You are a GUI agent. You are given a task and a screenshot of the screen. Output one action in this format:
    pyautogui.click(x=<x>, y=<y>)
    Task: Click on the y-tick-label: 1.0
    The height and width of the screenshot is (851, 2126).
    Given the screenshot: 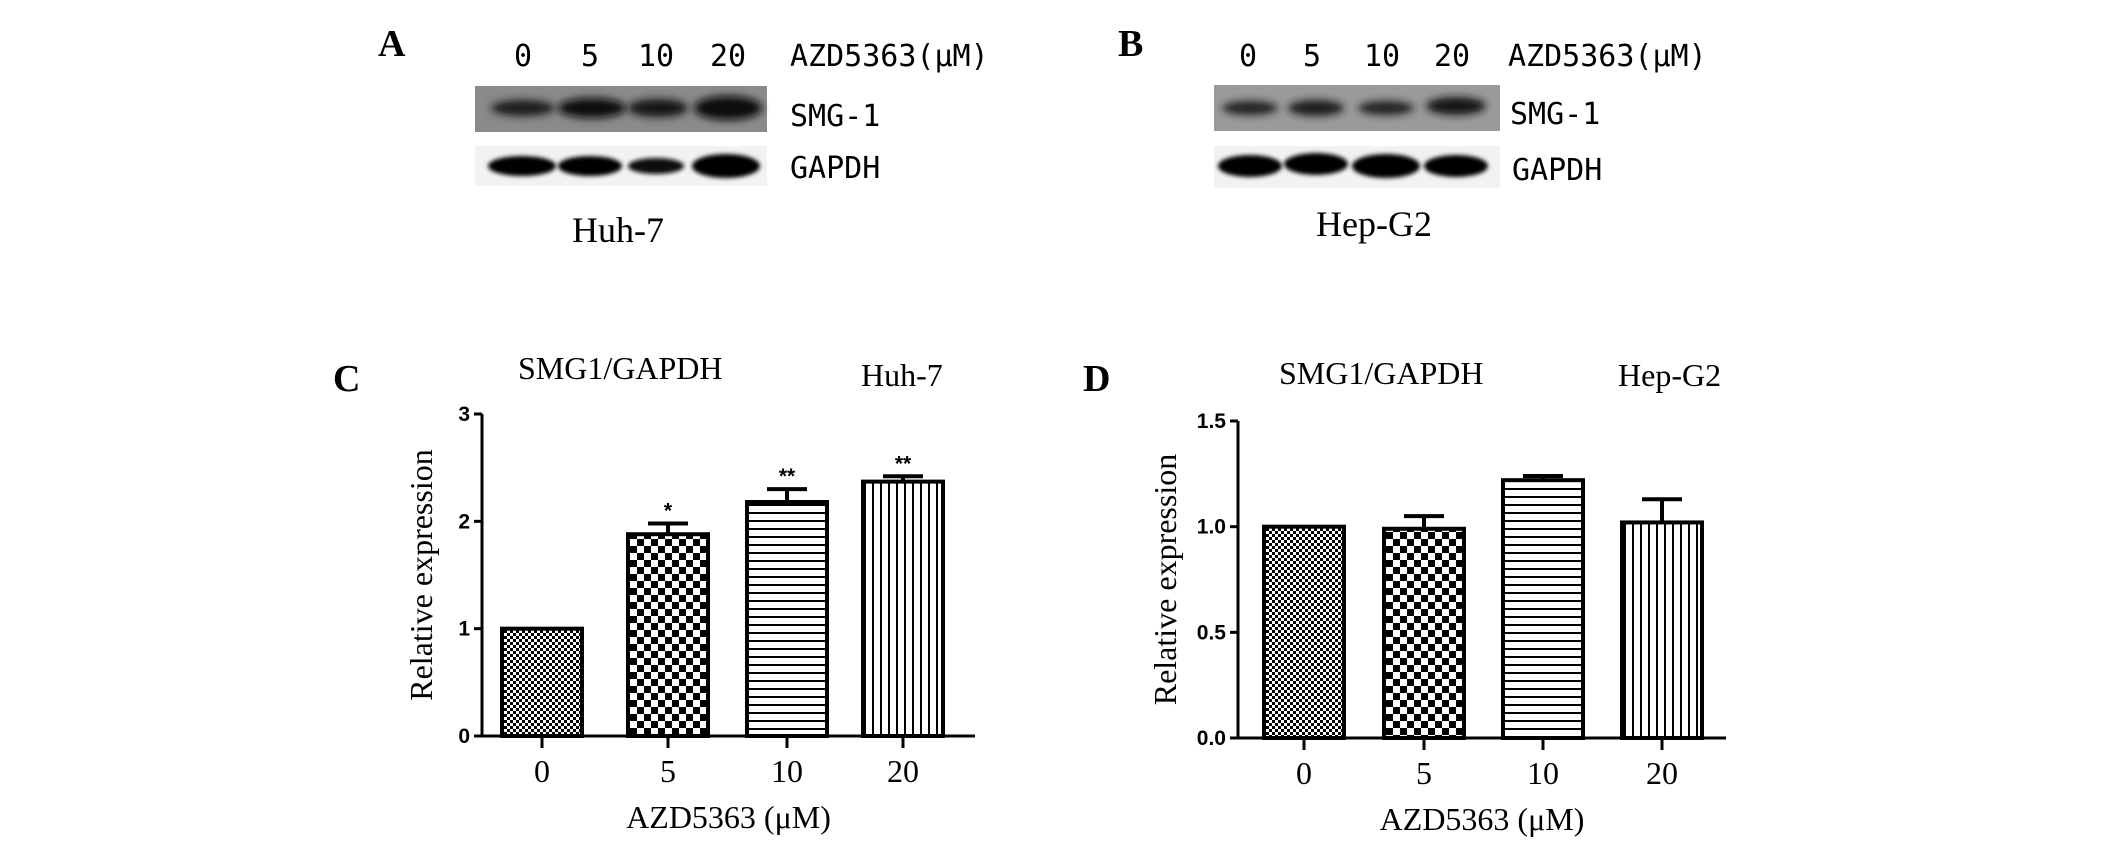 What is the action you would take?
    pyautogui.click(x=1211, y=527)
    